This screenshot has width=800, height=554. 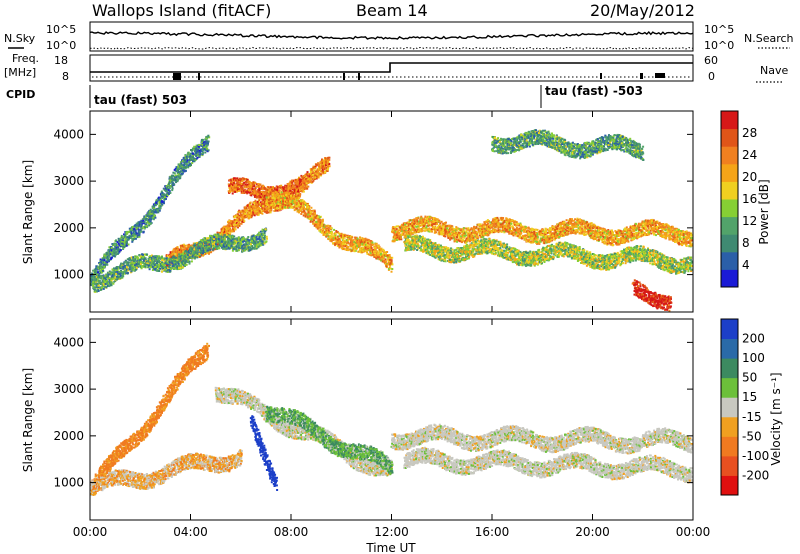 I want to click on cpid-label: CPID, so click(x=20, y=94).